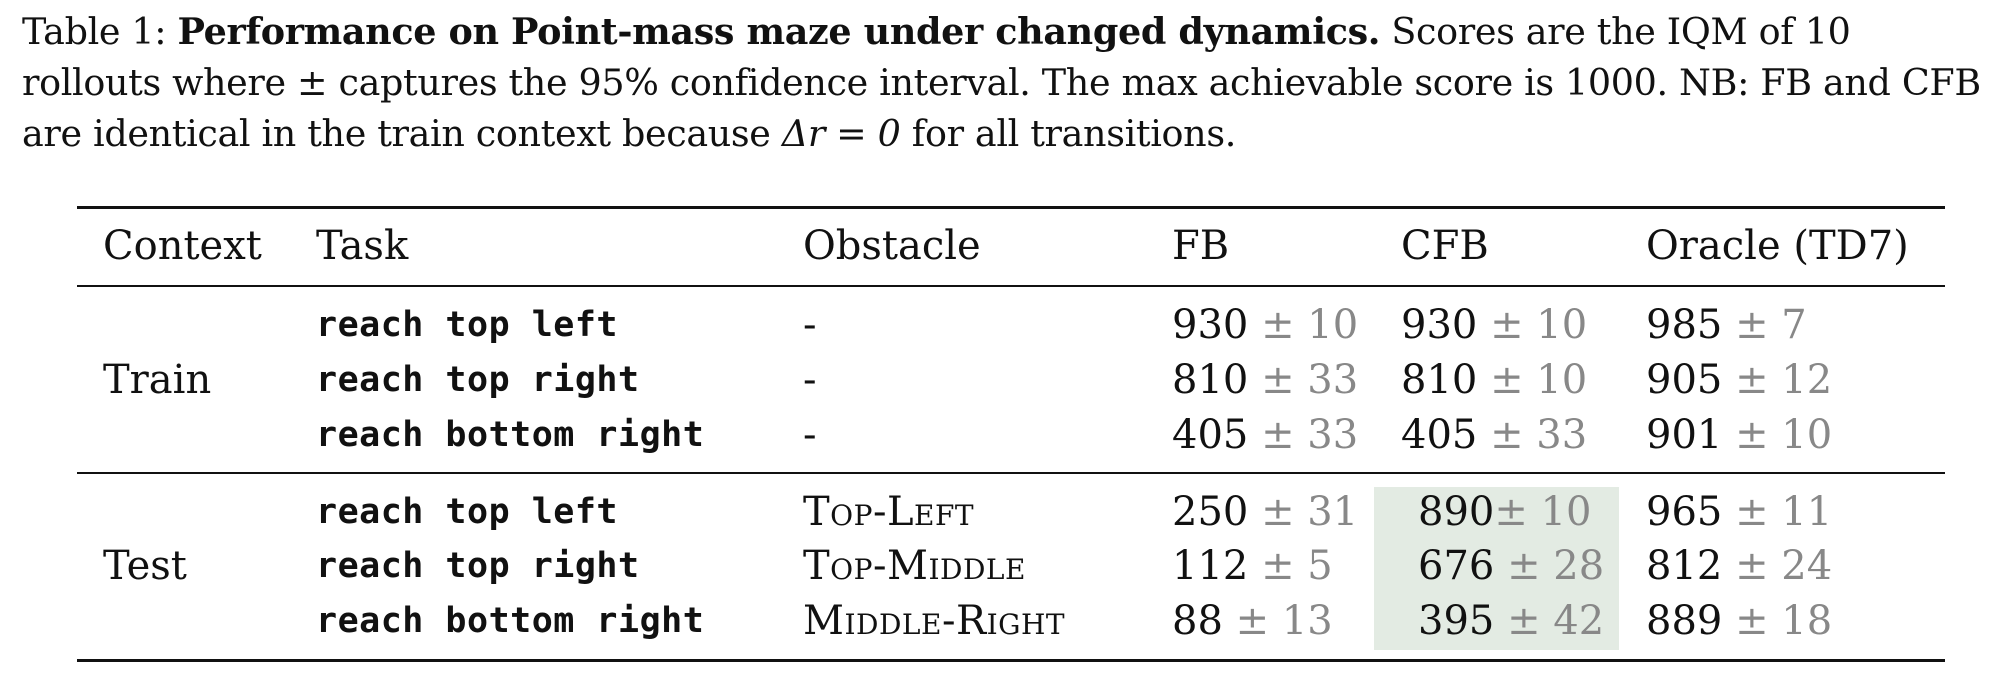 This screenshot has width=2012, height=690. Describe the element at coordinates (1684, 621) in the screenshot. I see `score-mean: 889` at that location.